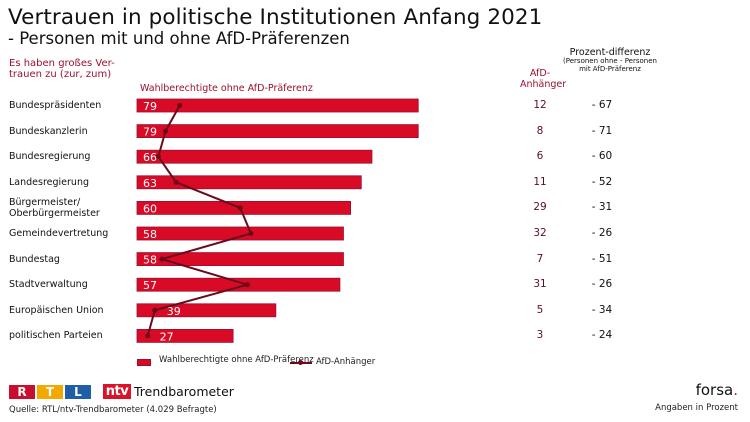 The height and width of the screenshot is (422, 750). I want to click on rtl-logo-r: R, so click(22, 392).